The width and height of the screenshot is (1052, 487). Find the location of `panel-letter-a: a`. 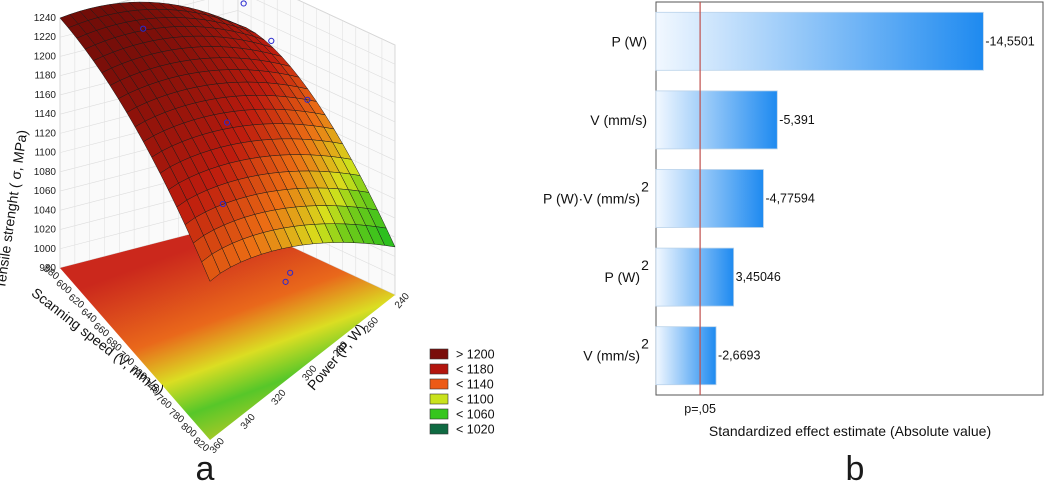

panel-letter-a: a is located at coordinates (205, 468).